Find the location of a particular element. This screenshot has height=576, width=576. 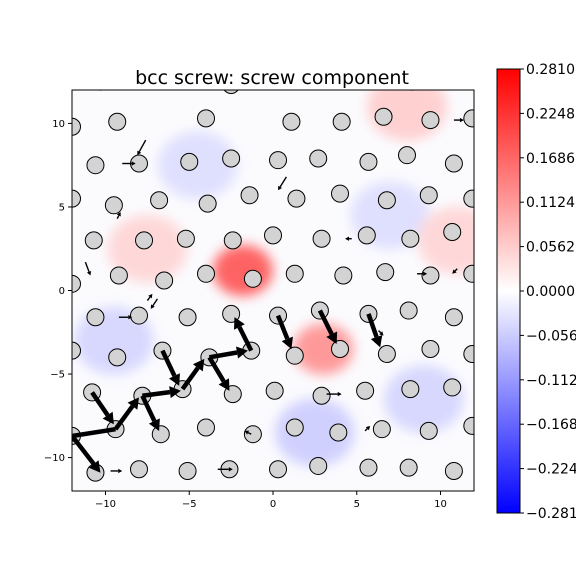

colorbar-tick-label: −0.056 is located at coordinates (551, 336).